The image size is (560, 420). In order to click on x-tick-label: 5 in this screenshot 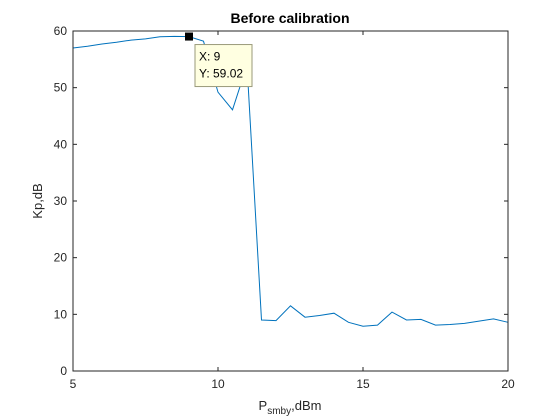, I will do `click(73, 384)`.